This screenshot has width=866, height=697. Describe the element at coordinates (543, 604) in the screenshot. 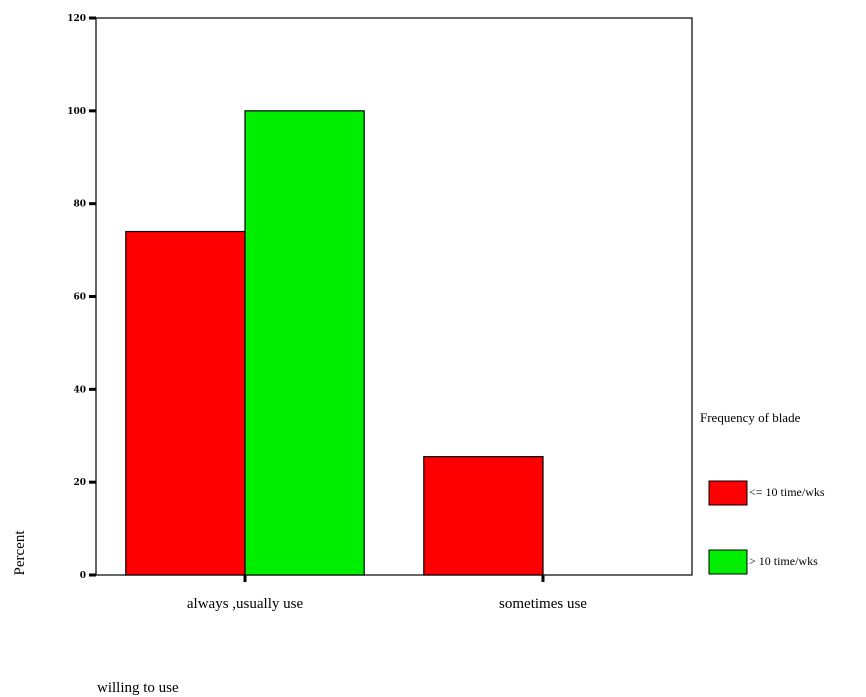

I see `x-tick-label: sometimes use` at that location.